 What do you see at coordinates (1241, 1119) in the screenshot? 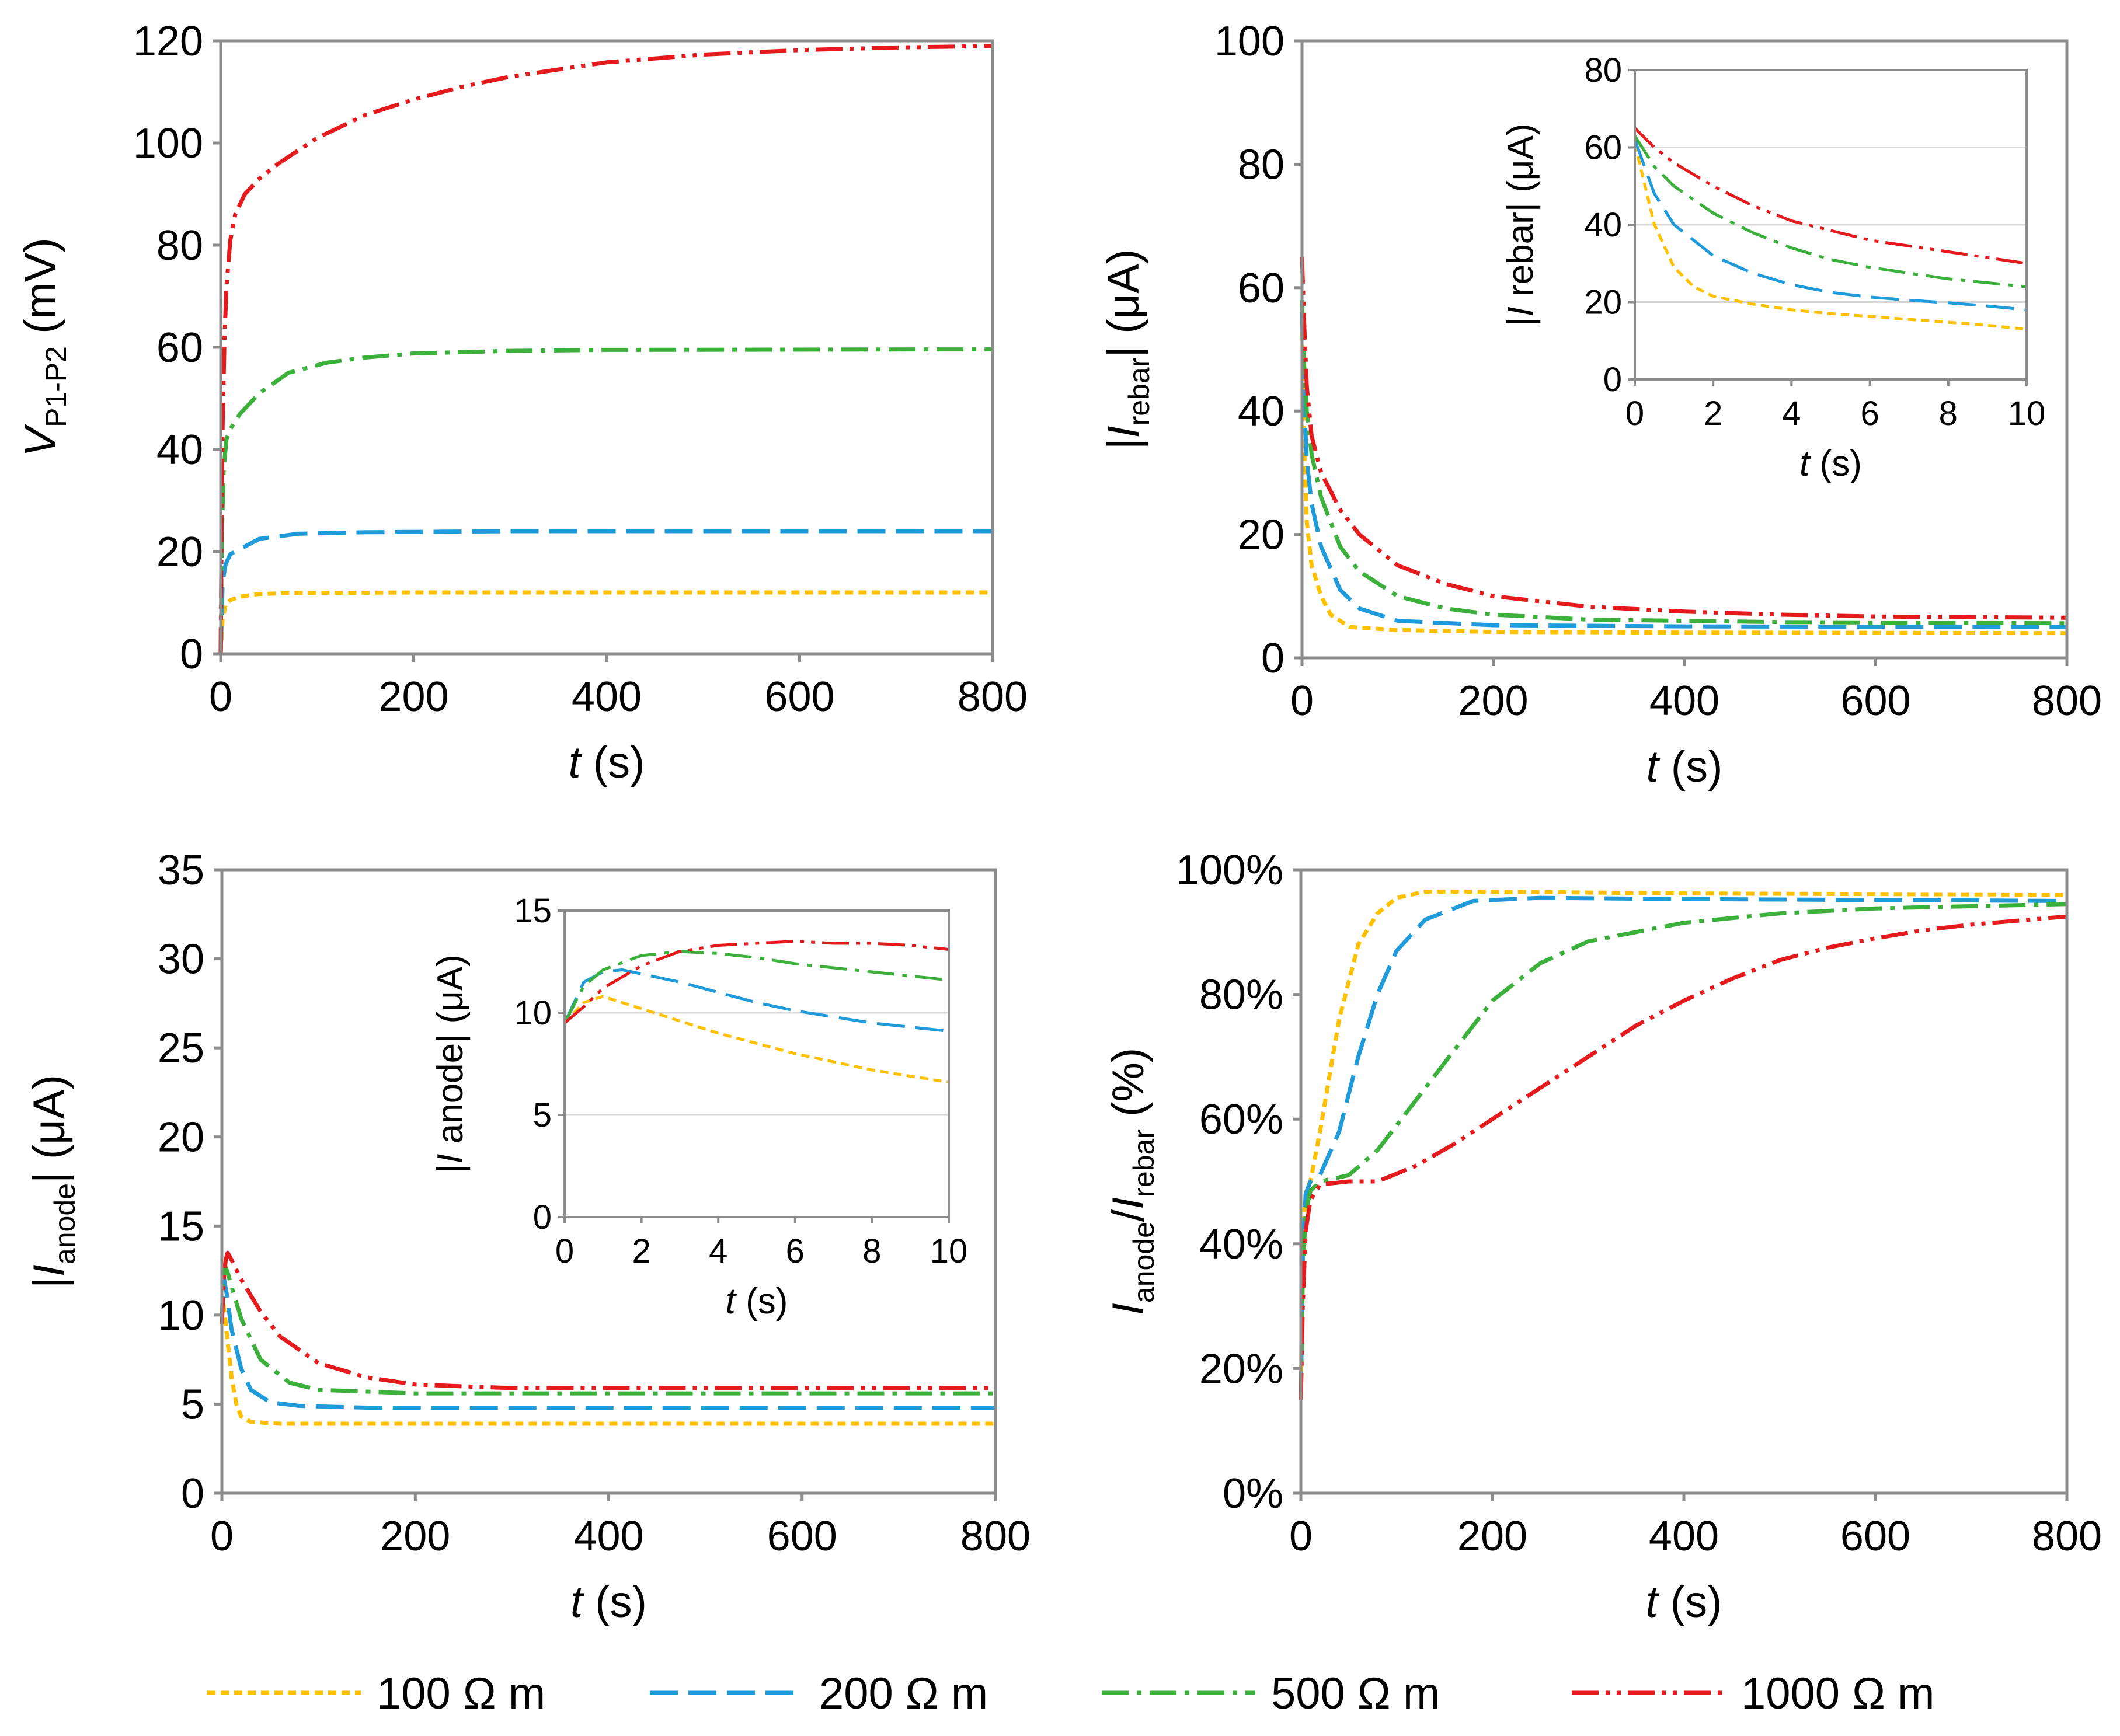
I see `y-tick-label: 60%` at bounding box center [1241, 1119].